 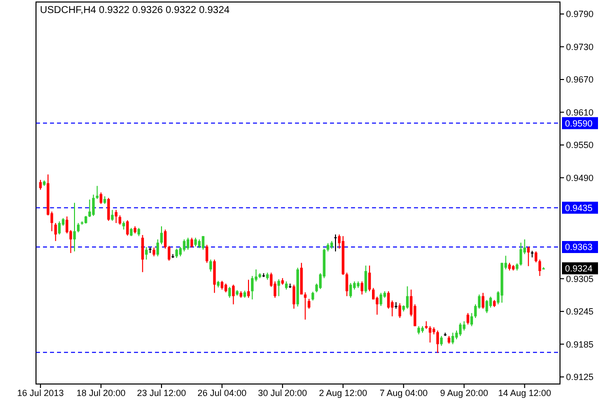 What do you see at coordinates (525, 393) in the screenshot?
I see `x-tick-label: 14 Aug 12:00` at bounding box center [525, 393].